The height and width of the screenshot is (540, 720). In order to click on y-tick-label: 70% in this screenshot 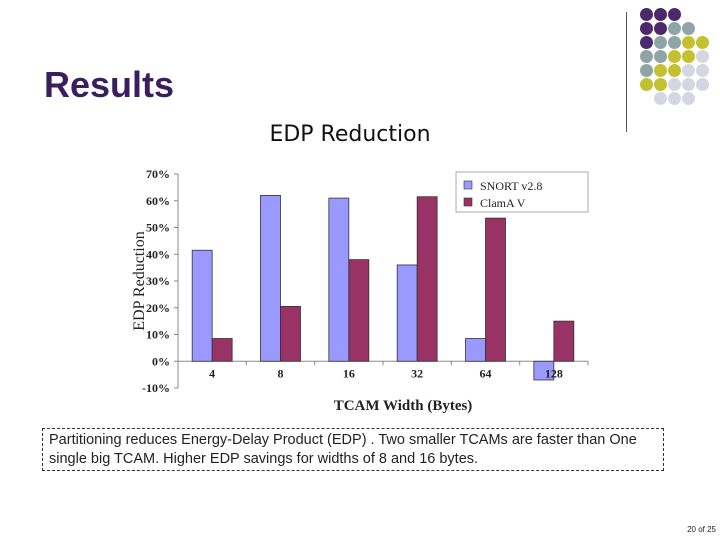, I will do `click(158, 174)`.